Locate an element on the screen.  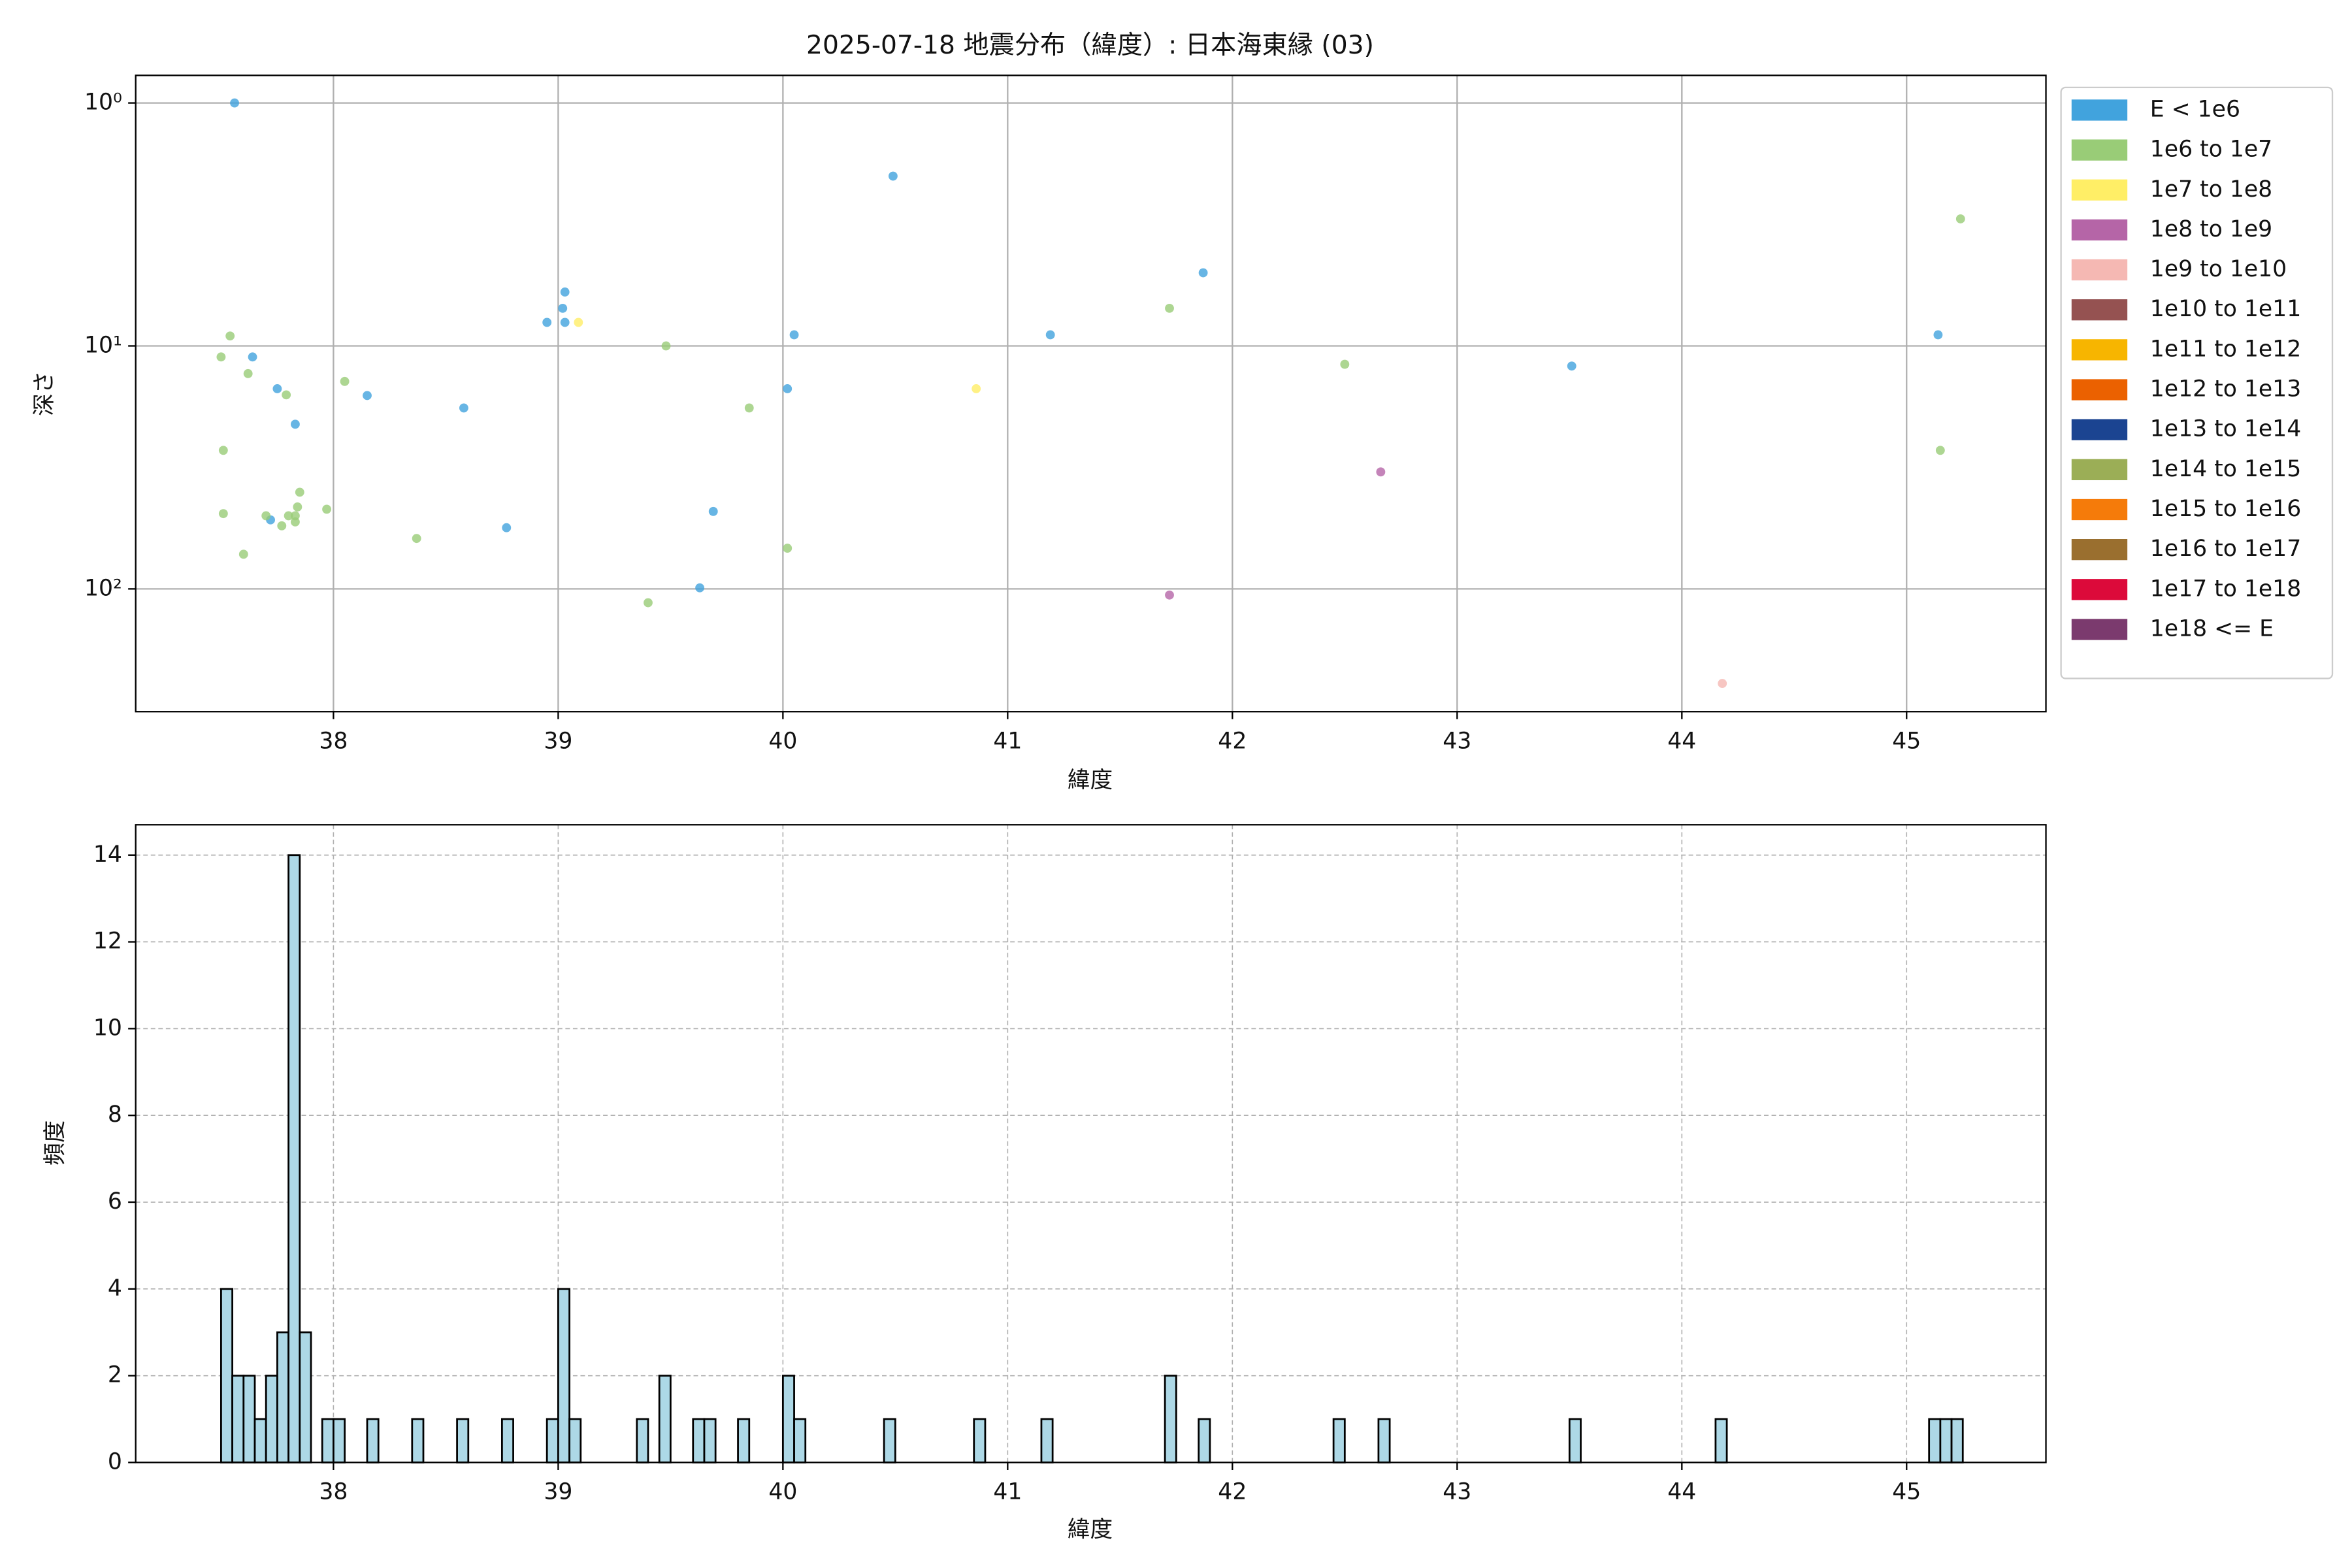
legend-label: 1e13 to 1e14 is located at coordinates (2225, 429).